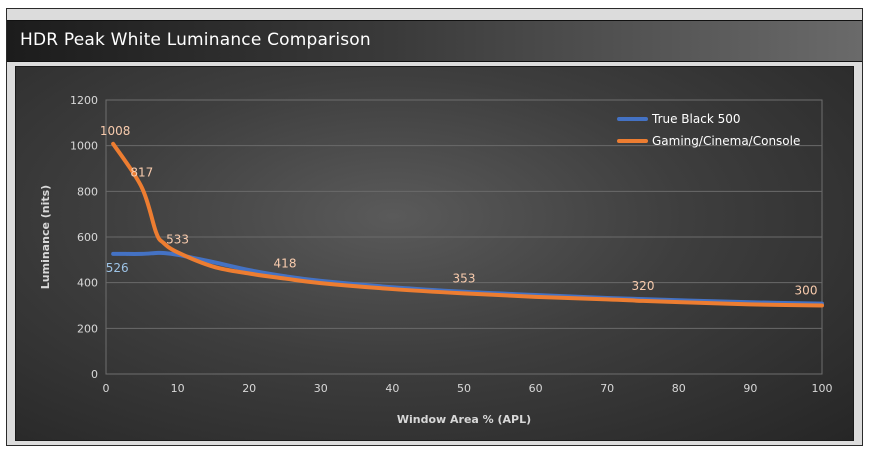 This screenshot has height=455, width=871. Describe the element at coordinates (178, 388) in the screenshot. I see `x-tick-label: 10` at that location.